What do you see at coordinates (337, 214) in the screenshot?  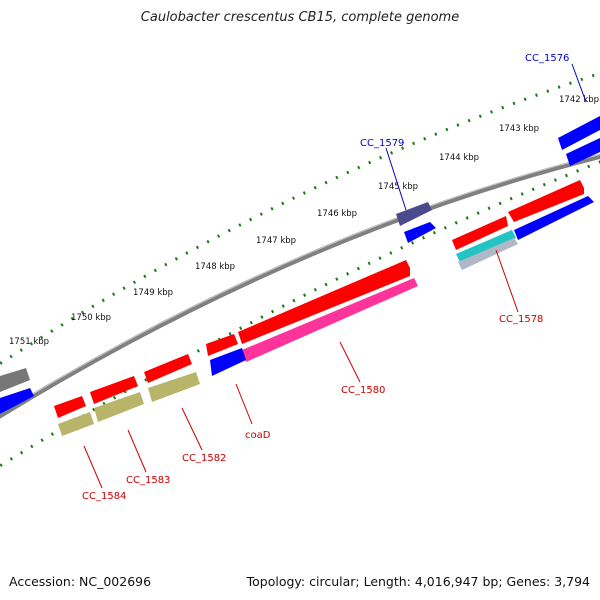 I see `scale-label-1746: 1746 kbp` at bounding box center [337, 214].